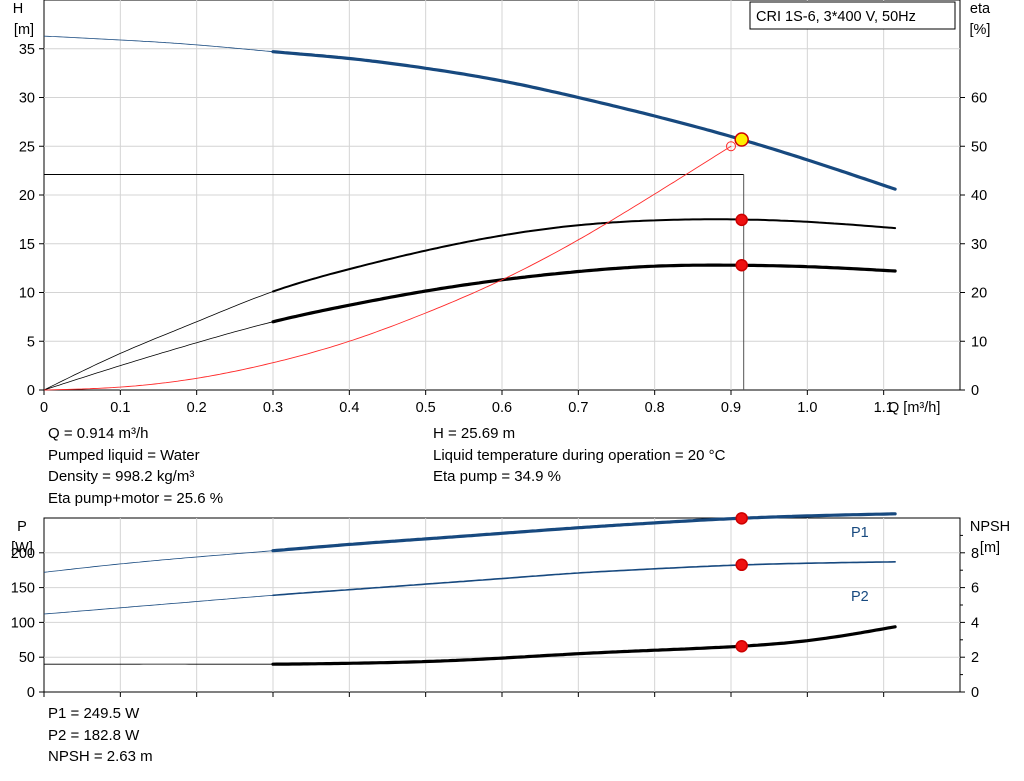  I want to click on right-tick-label: 30, so click(979, 245).